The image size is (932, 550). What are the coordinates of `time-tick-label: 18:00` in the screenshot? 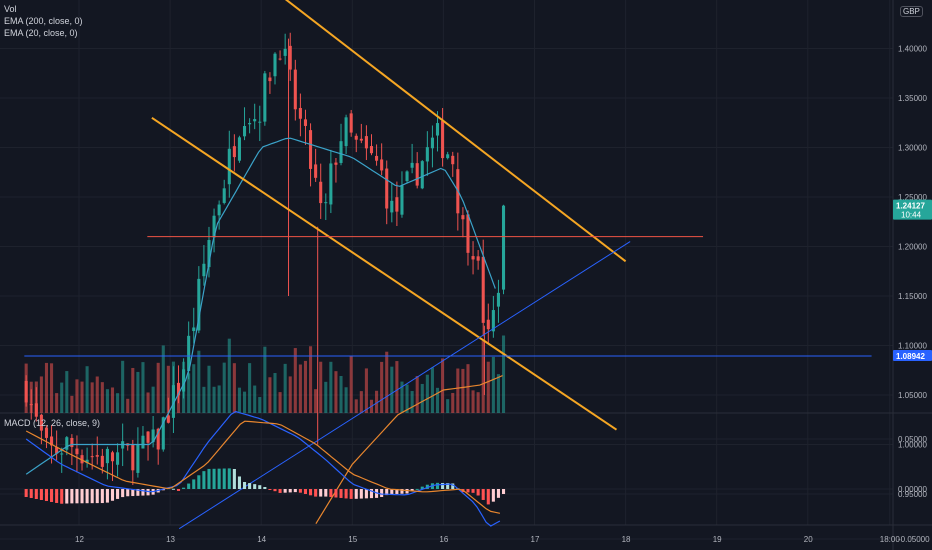 It's located at (890, 539).